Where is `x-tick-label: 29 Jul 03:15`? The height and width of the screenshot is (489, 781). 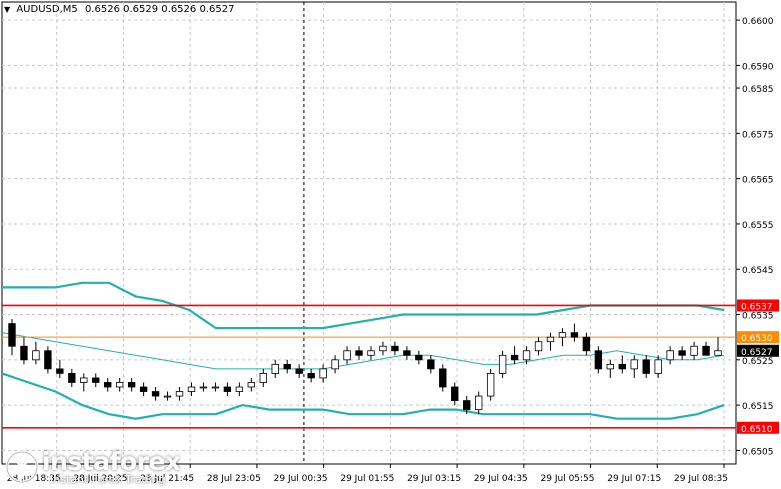
x-tick-label: 29 Jul 03:15 is located at coordinates (434, 479).